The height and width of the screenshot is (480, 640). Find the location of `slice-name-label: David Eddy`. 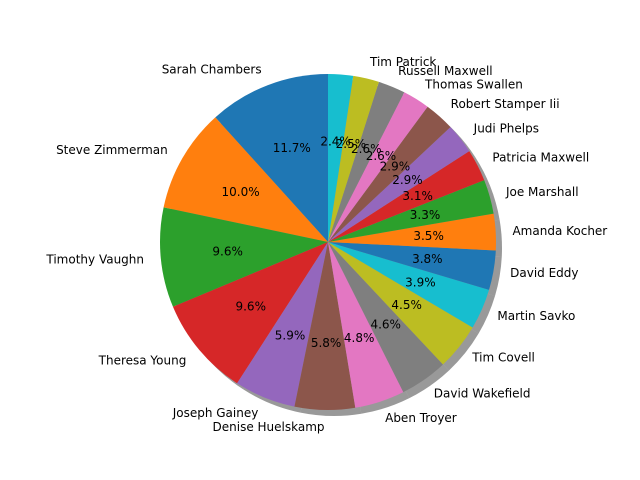

slice-name-label: David Eddy is located at coordinates (544, 273).